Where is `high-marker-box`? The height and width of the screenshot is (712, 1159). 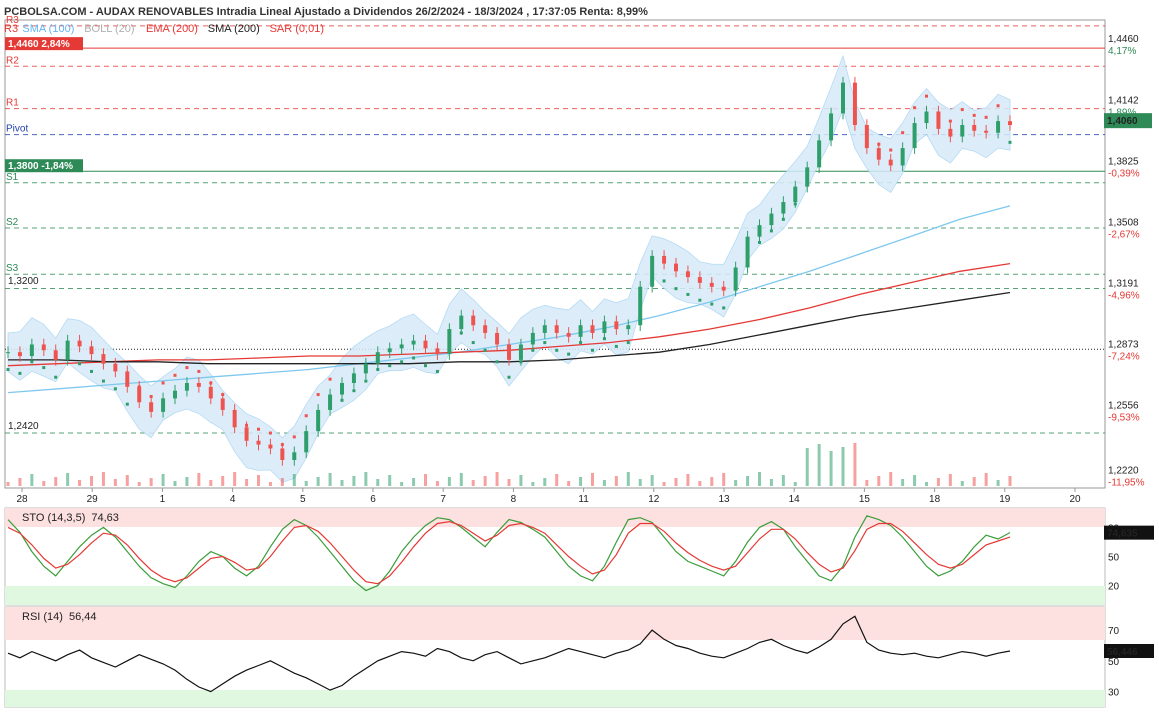
high-marker-box is located at coordinates (44, 44).